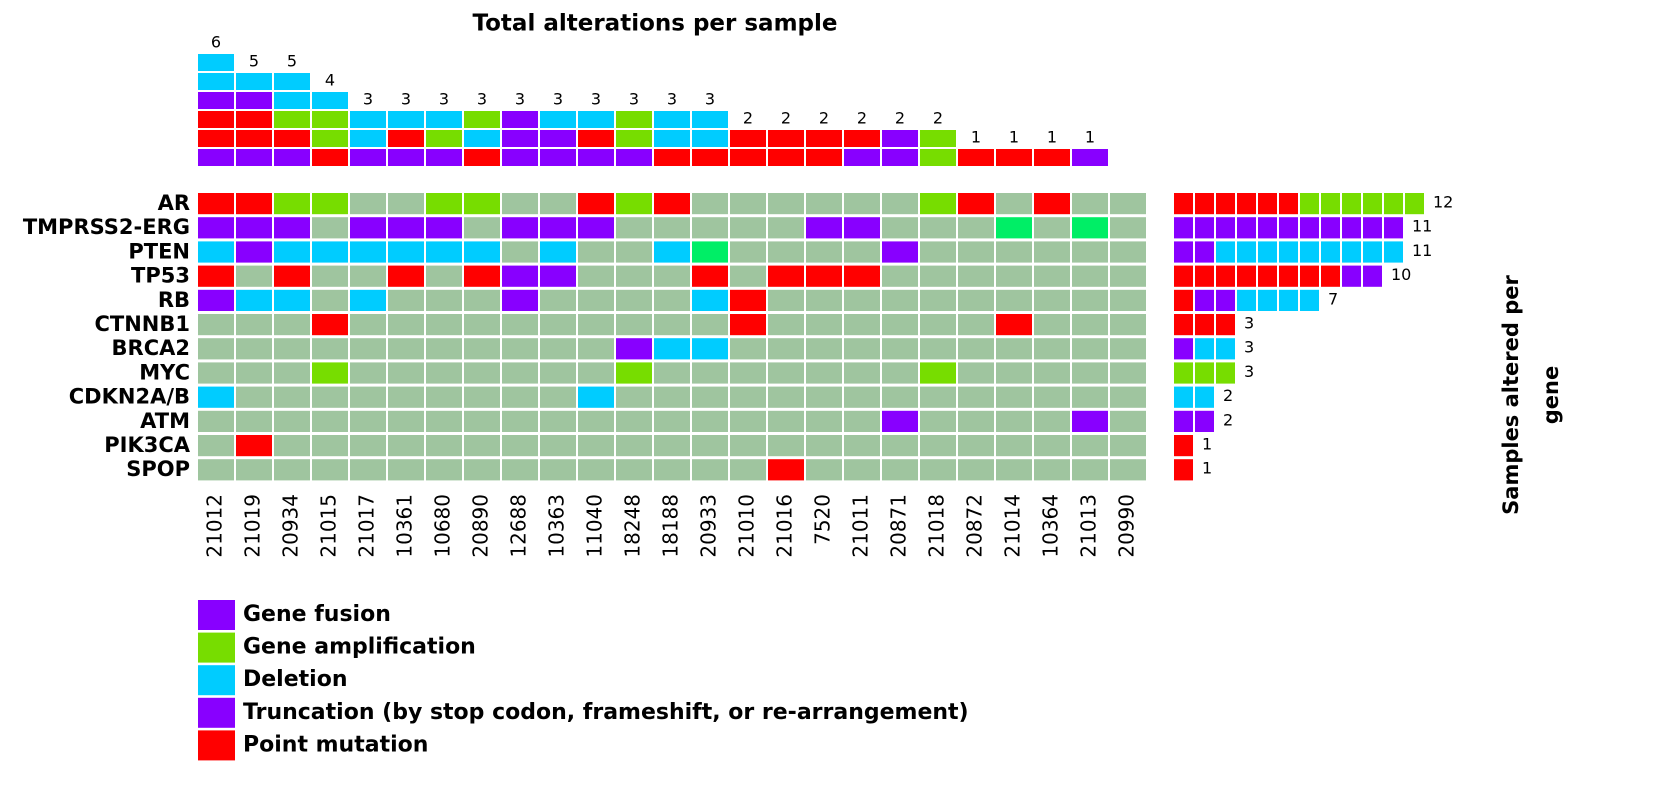 This screenshot has width=1666, height=808. I want to click on sample-label: 20934, so click(291, 526).